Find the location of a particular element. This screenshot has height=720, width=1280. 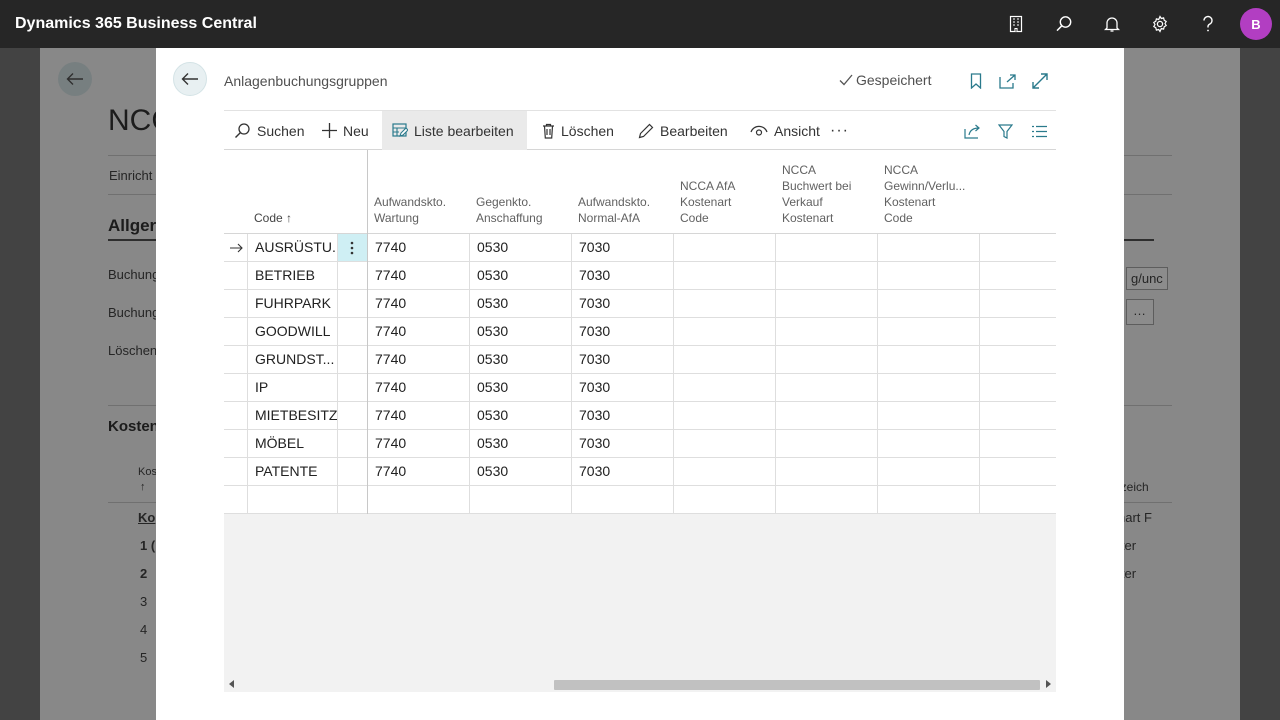

company-icon is located at coordinates (1016, 24).